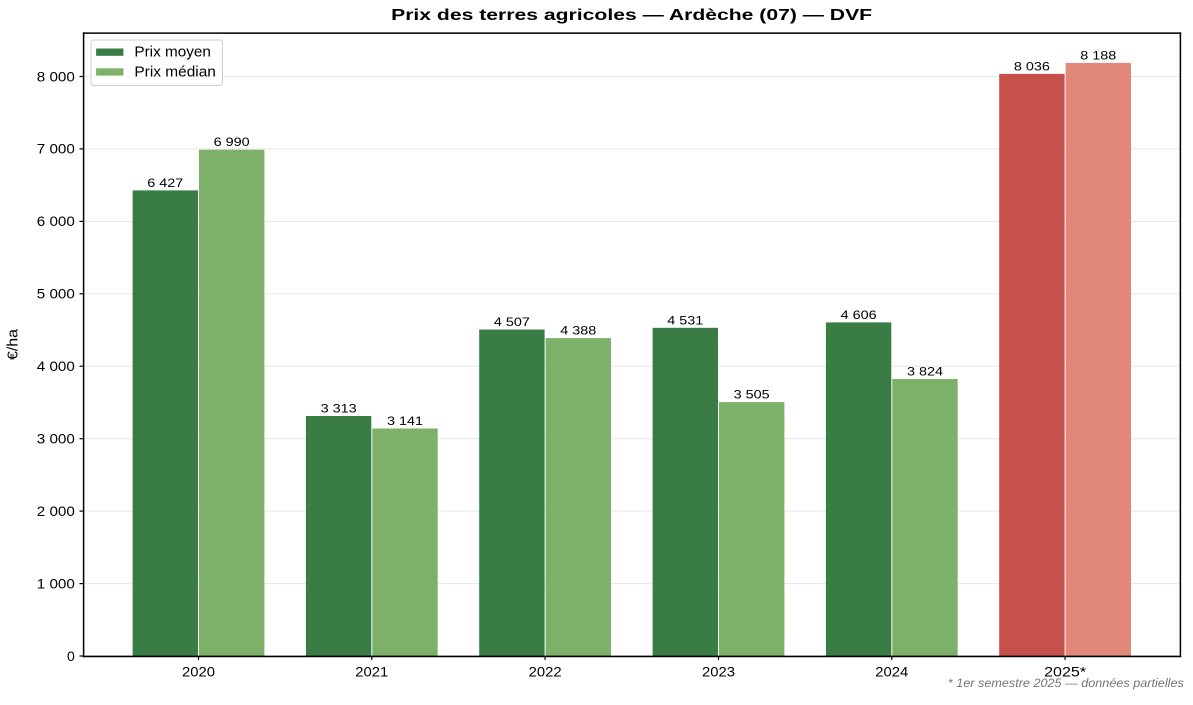 The height and width of the screenshot is (705, 1193). I want to click on svg-text: 8 188, so click(1098, 55).